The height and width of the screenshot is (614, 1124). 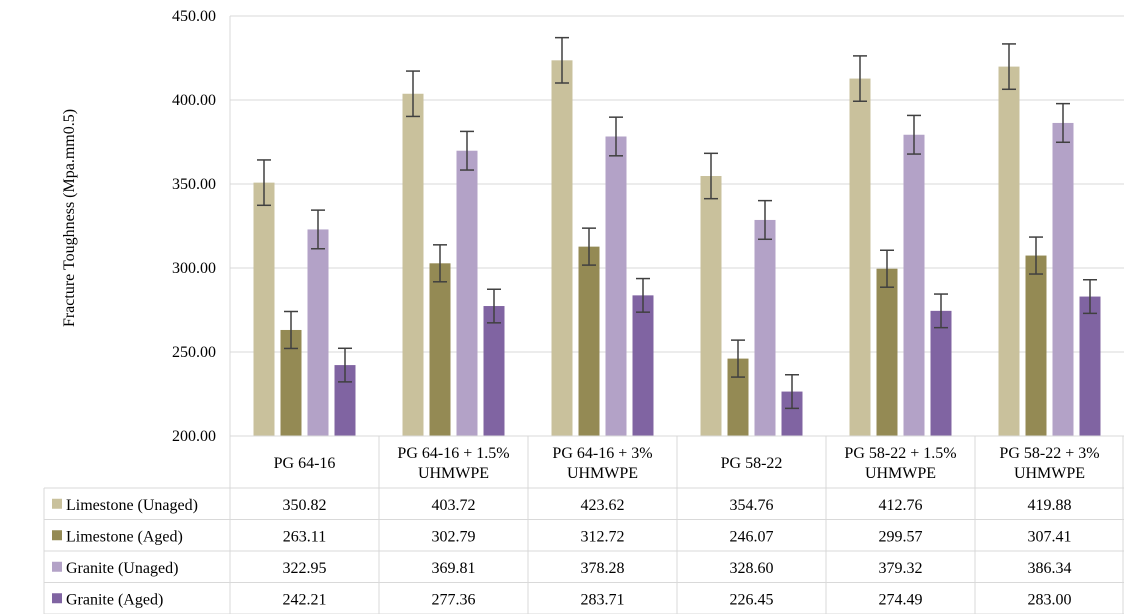 I want to click on legend-label: Granite (Unaged), so click(x=122, y=568).